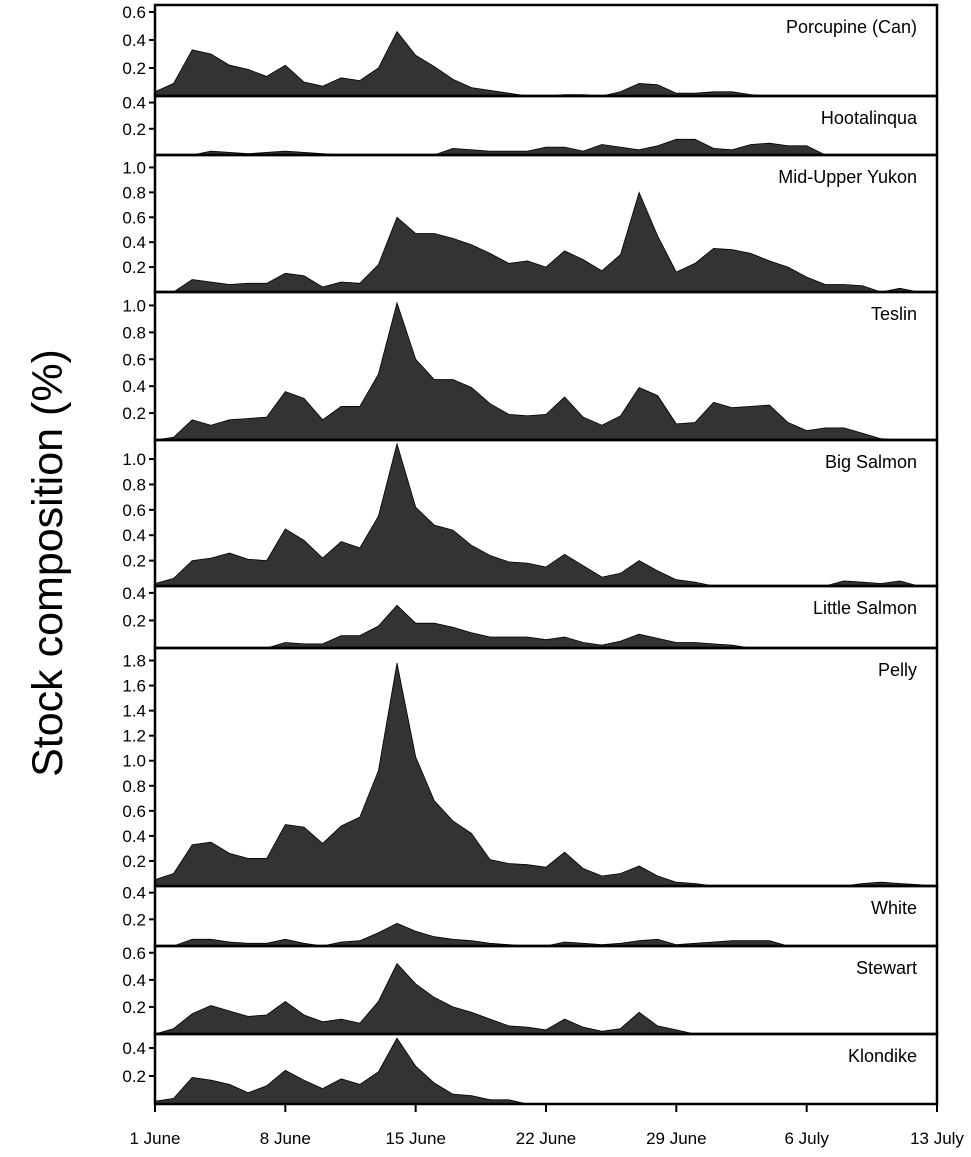 The image size is (971, 1157). I want to click on x-tick-label: 6 July, so click(806, 1138).